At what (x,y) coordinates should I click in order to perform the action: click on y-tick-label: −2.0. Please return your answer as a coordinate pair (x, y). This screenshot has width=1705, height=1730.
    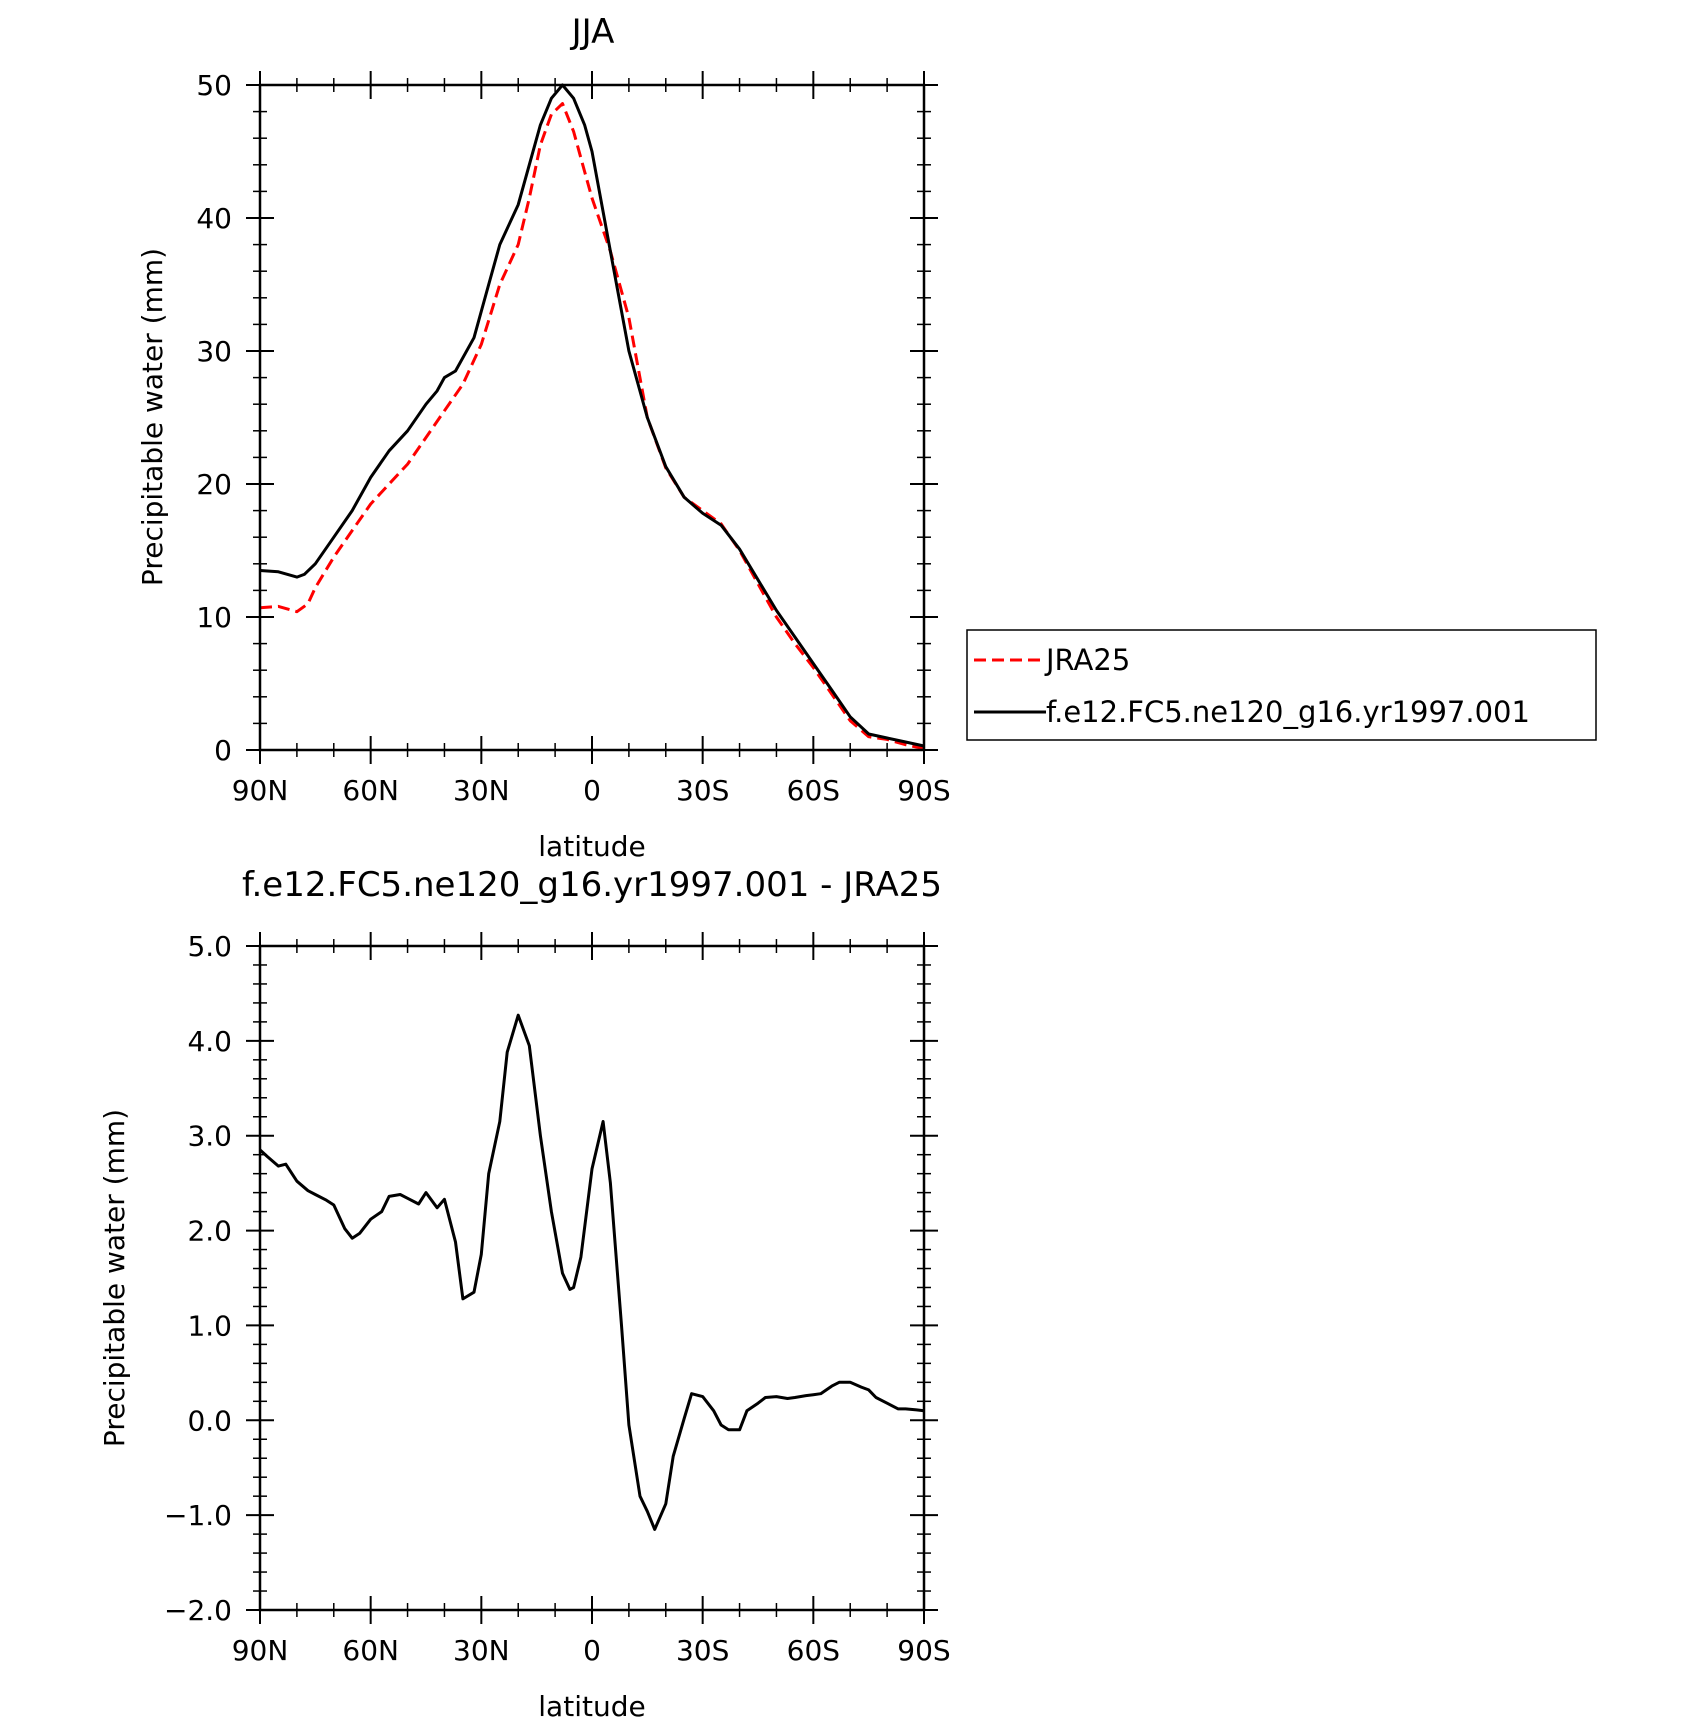
    Looking at the image, I should click on (198, 1610).